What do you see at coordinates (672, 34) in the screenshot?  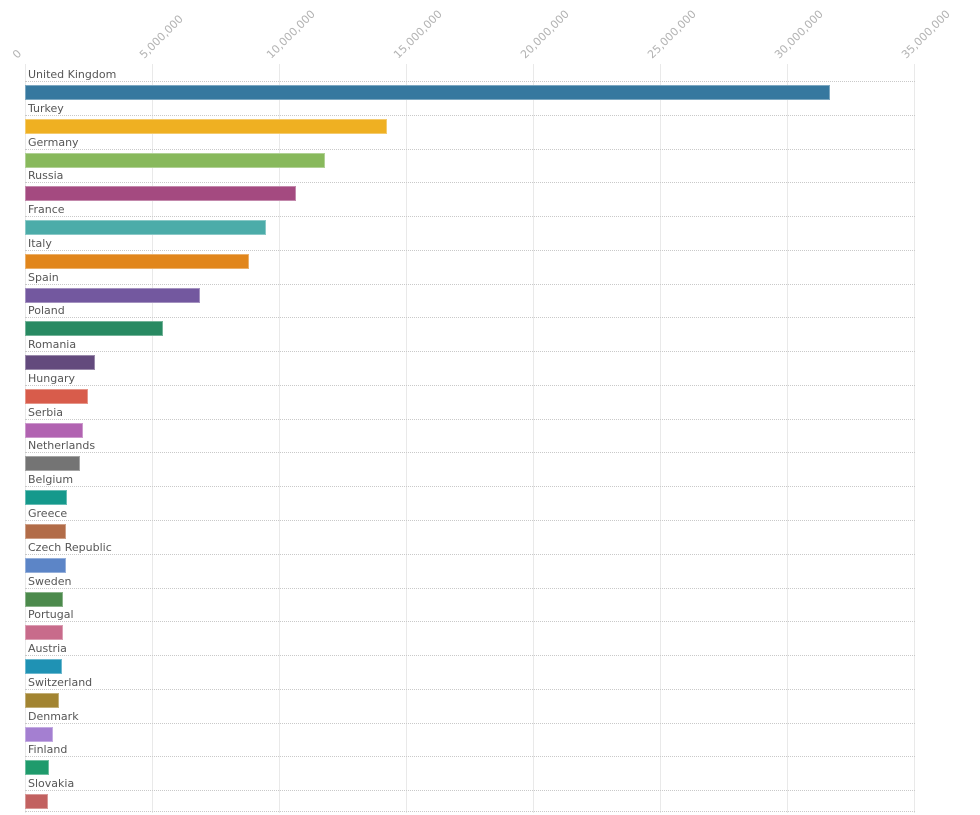 I see `x-axis-tick-label: 25,000,000` at bounding box center [672, 34].